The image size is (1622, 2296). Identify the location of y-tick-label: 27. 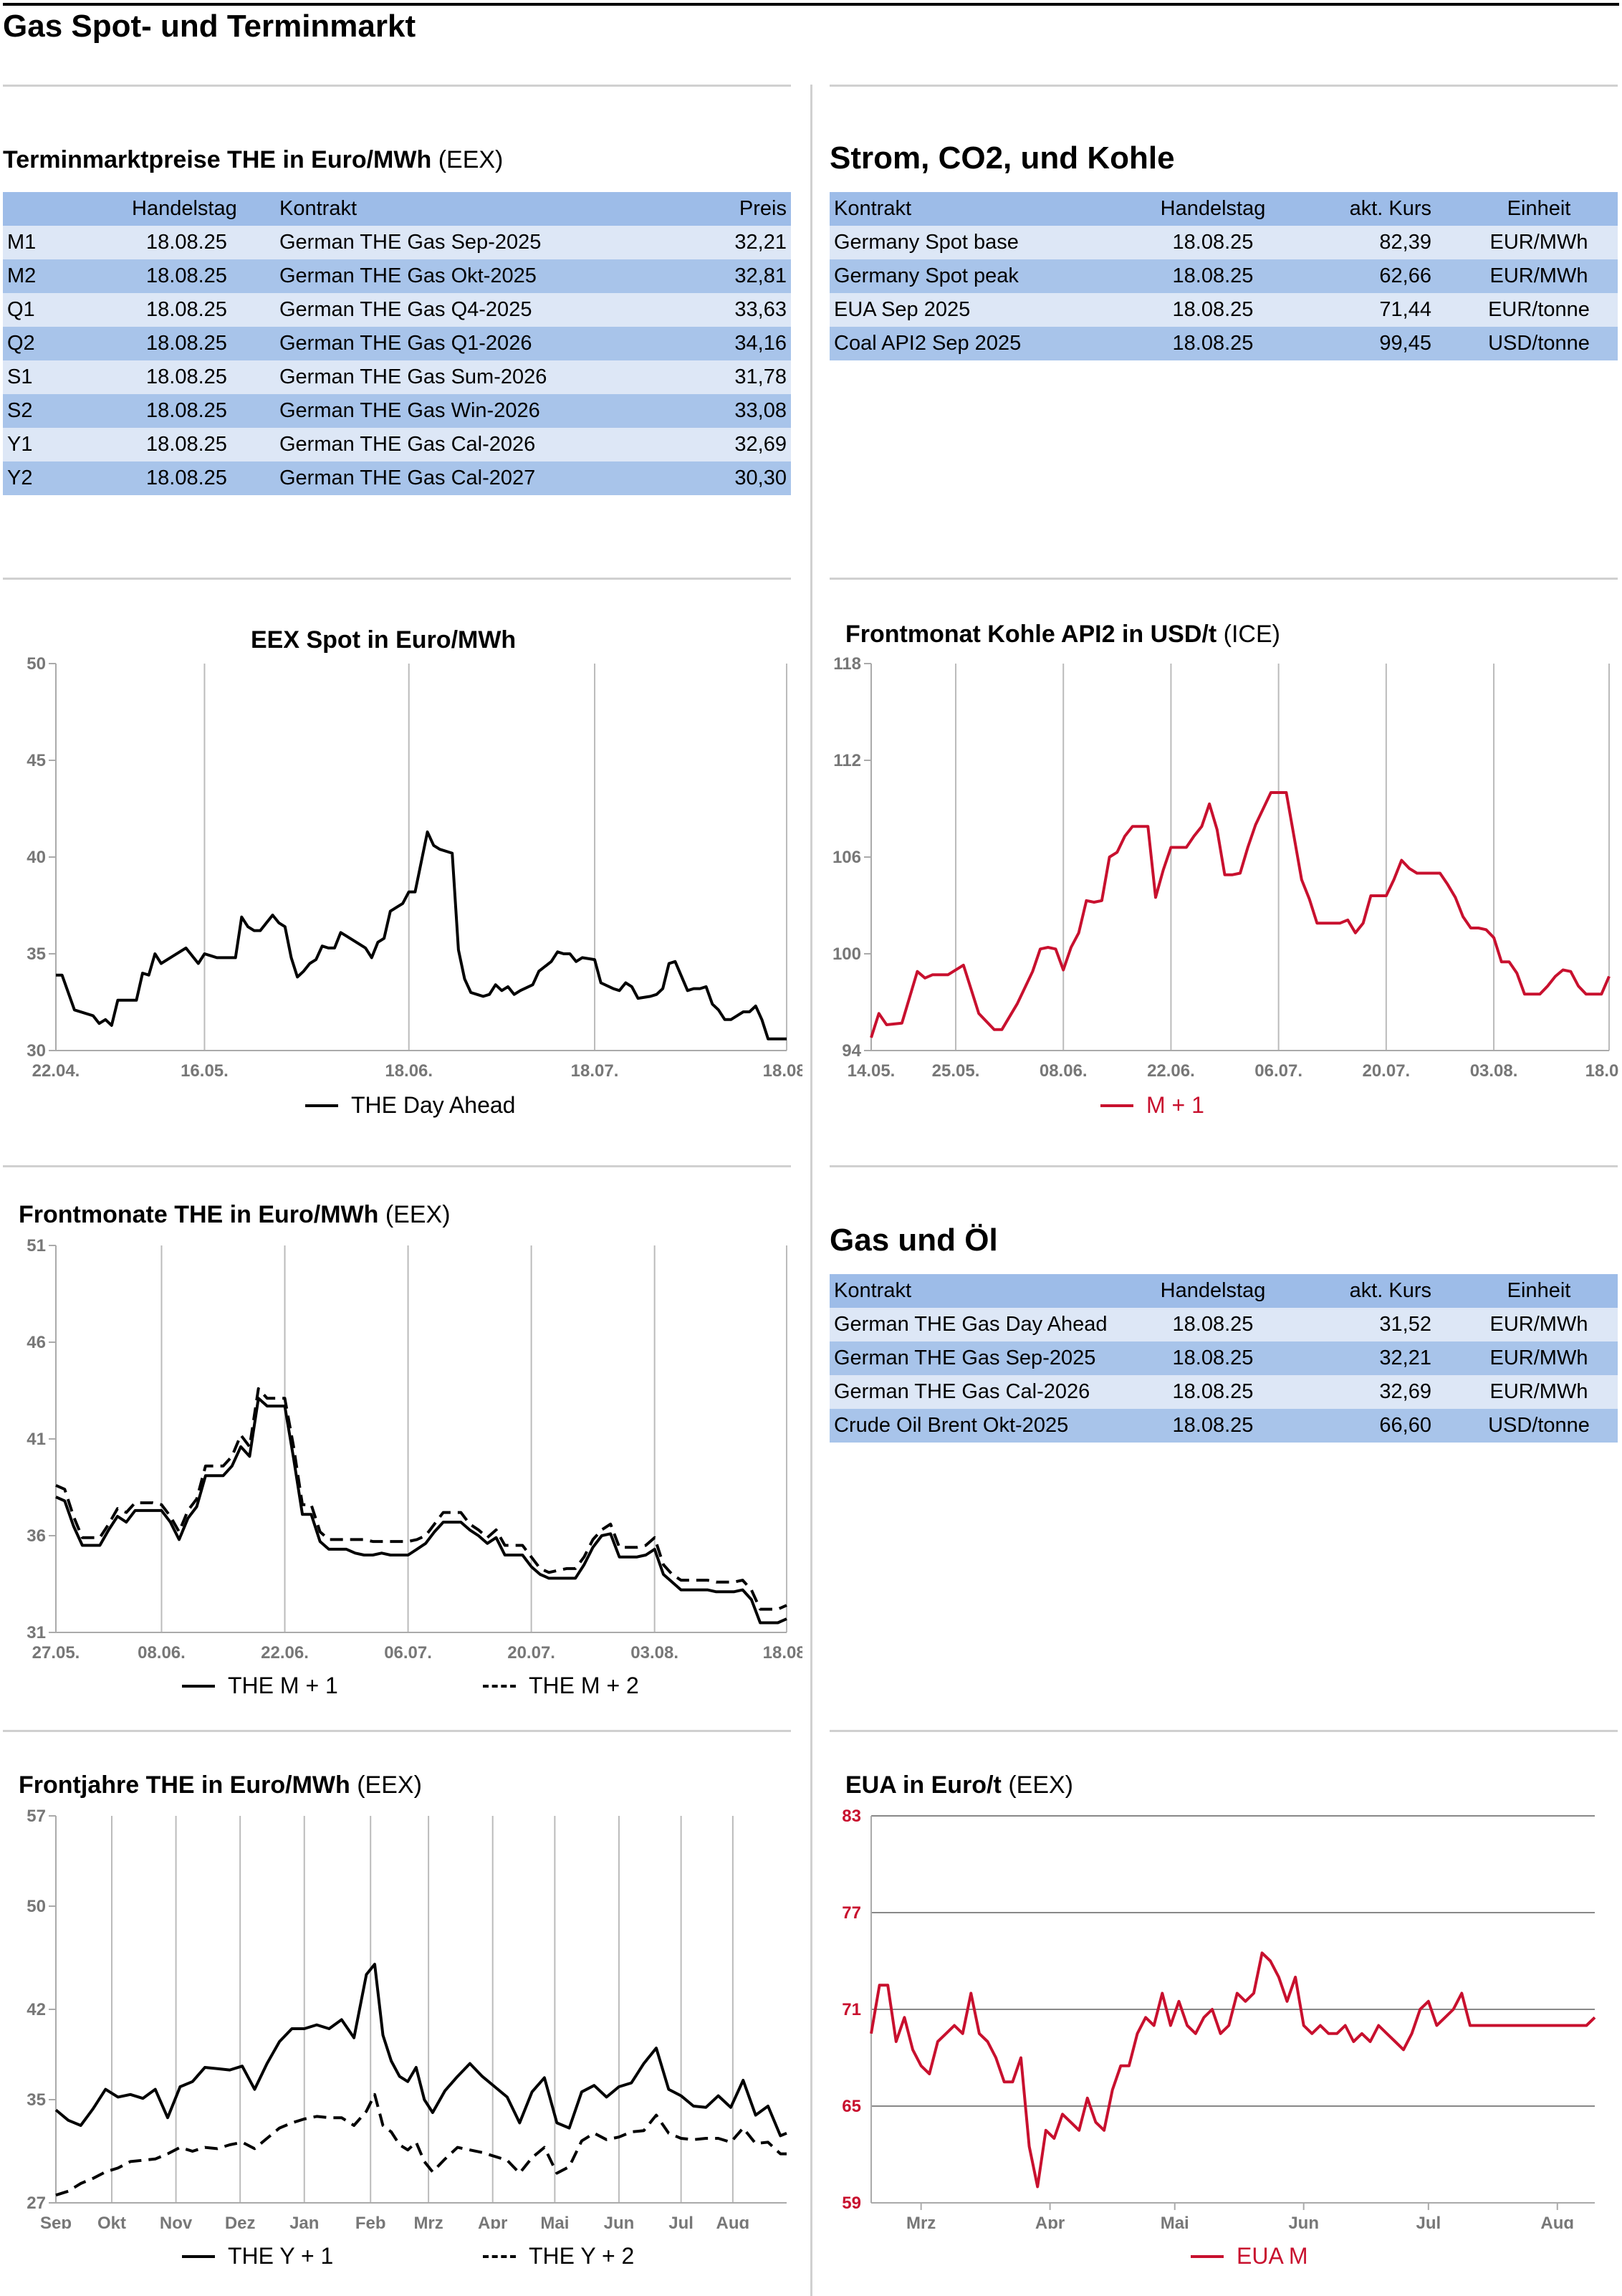
(36, 2203).